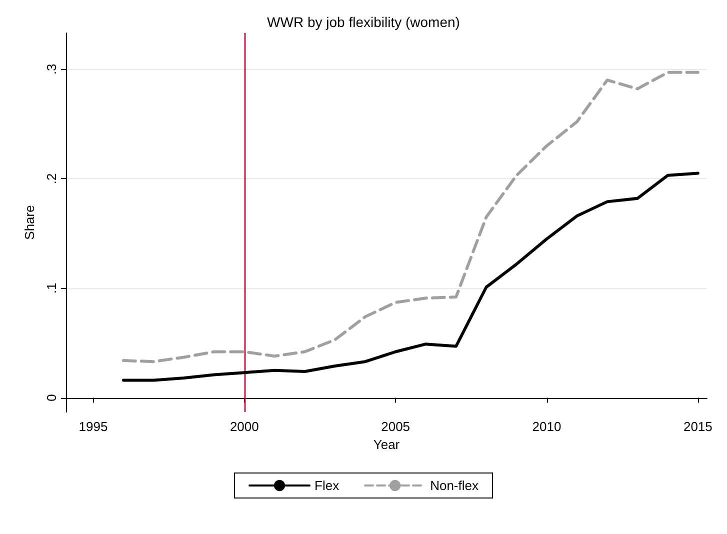 This screenshot has height=534, width=727. I want to click on legend-label: Non-flex, so click(454, 485).